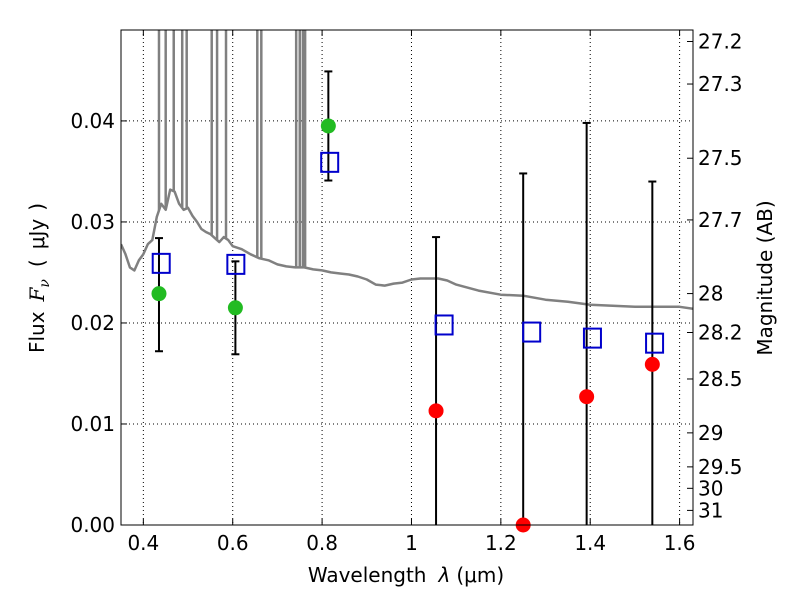 This screenshot has width=800, height=600. Describe the element at coordinates (92, 525) in the screenshot. I see `y-tick-label: 0.00` at that location.